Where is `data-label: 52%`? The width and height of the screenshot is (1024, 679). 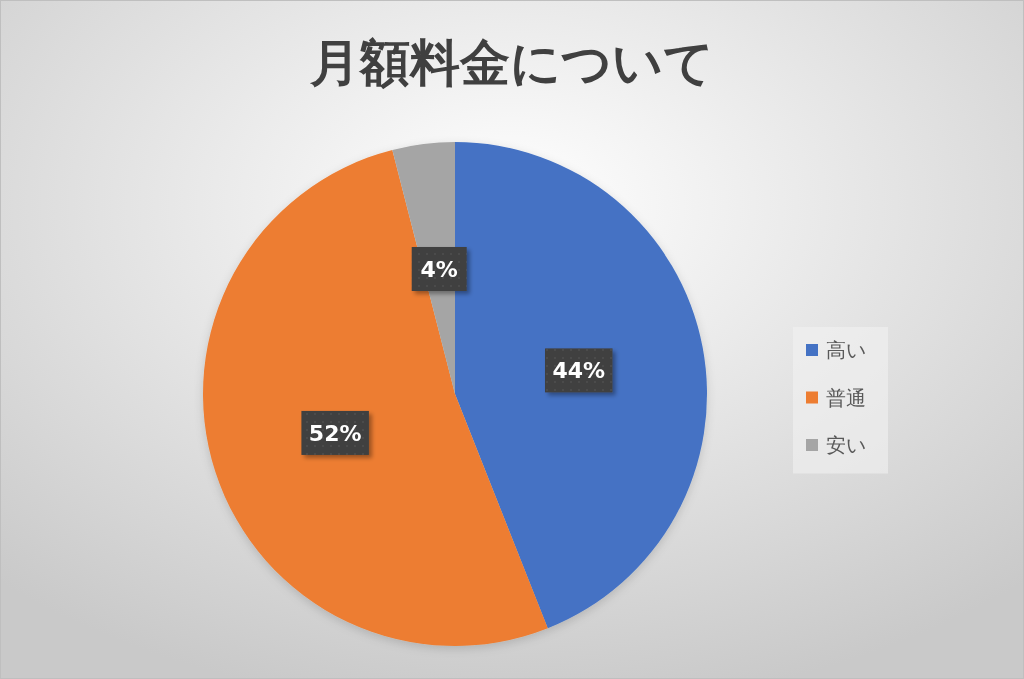 data-label: 52% is located at coordinates (335, 433).